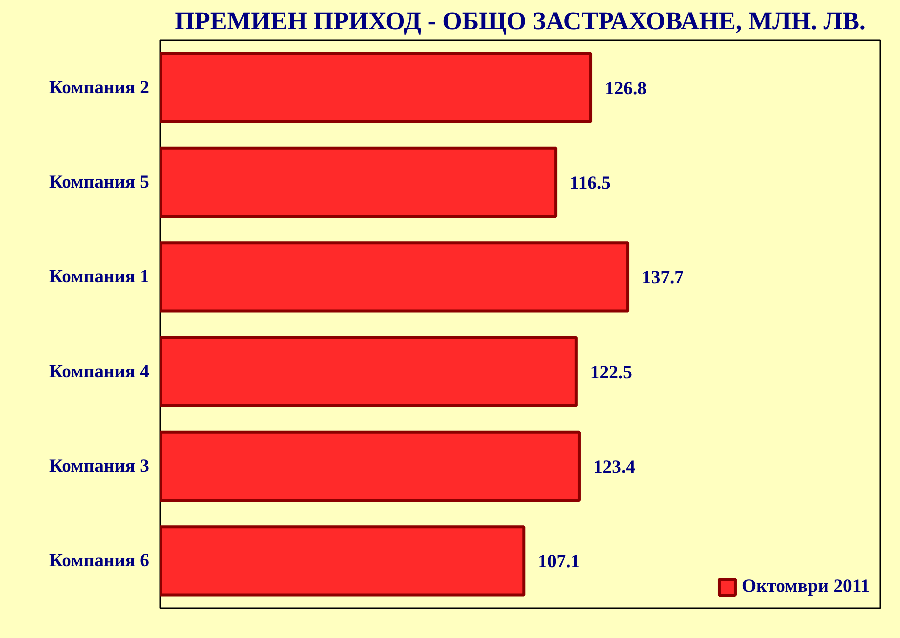 The image size is (900, 638). What do you see at coordinates (806, 587) in the screenshot?
I see `legend-label: Октомври 2011` at bounding box center [806, 587].